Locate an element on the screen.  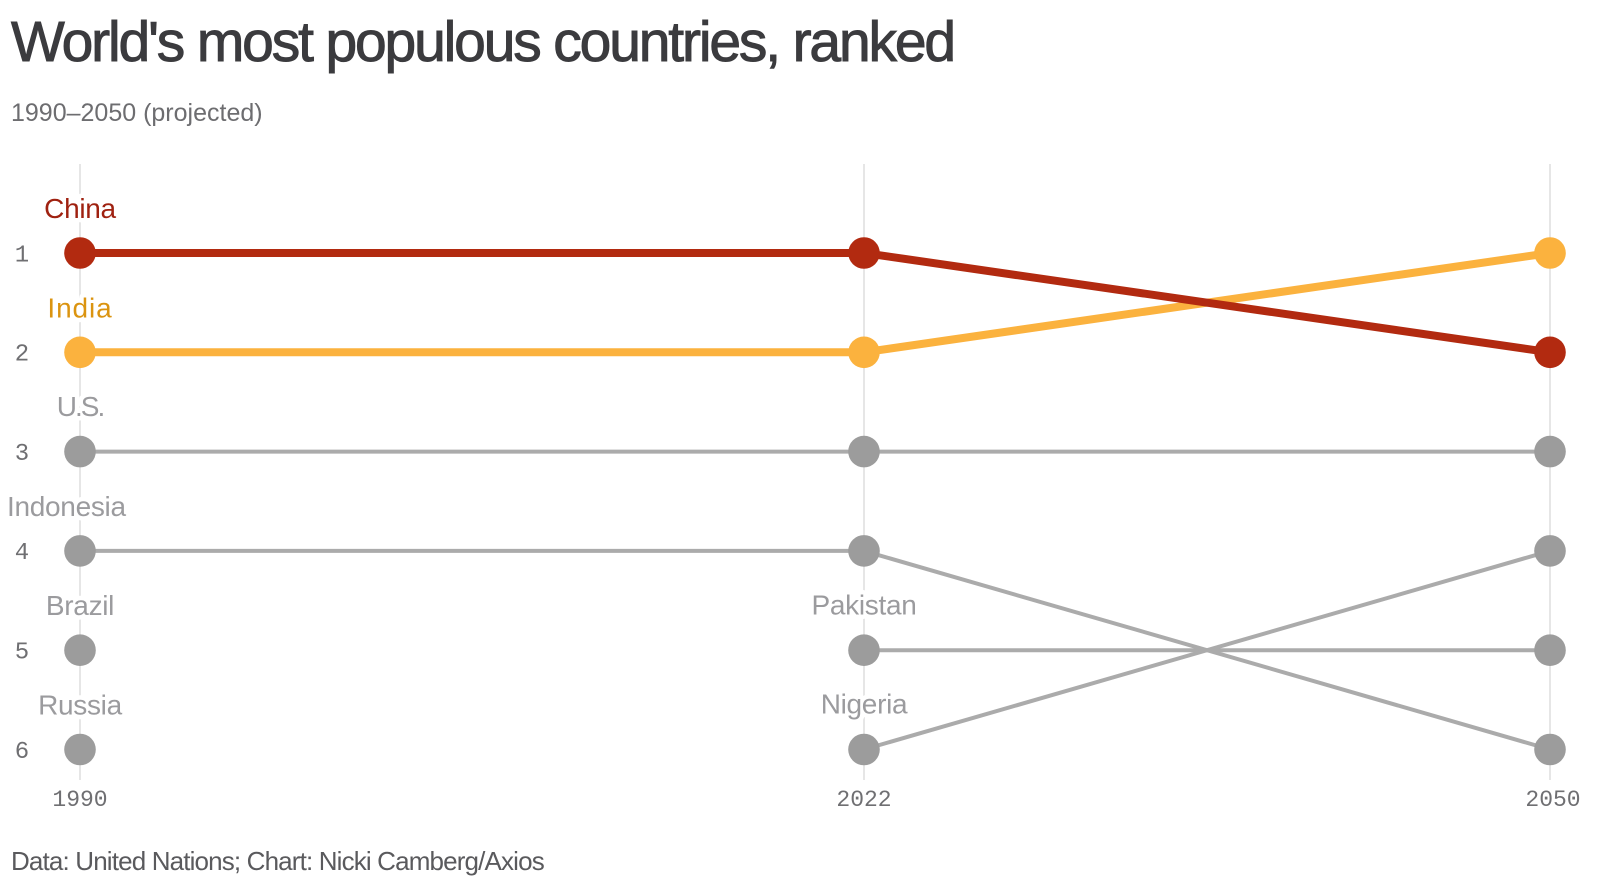
svg-text: Brazil is located at coordinates (80, 605).